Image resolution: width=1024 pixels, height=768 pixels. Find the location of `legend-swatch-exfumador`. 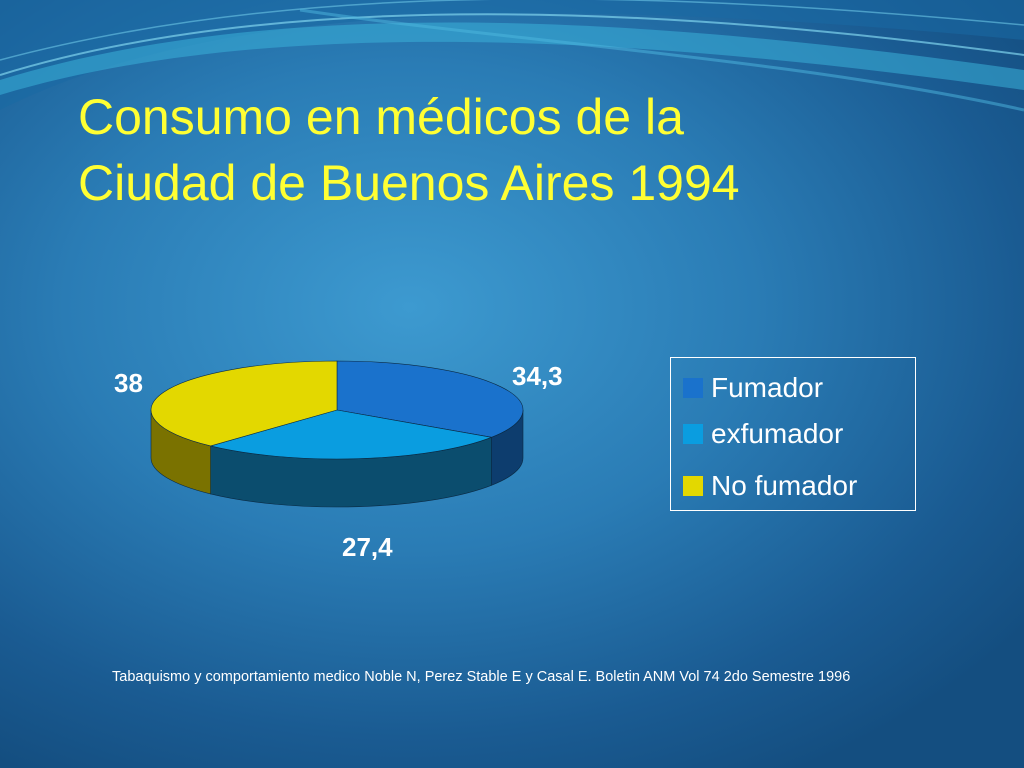

legend-swatch-exfumador is located at coordinates (693, 434).